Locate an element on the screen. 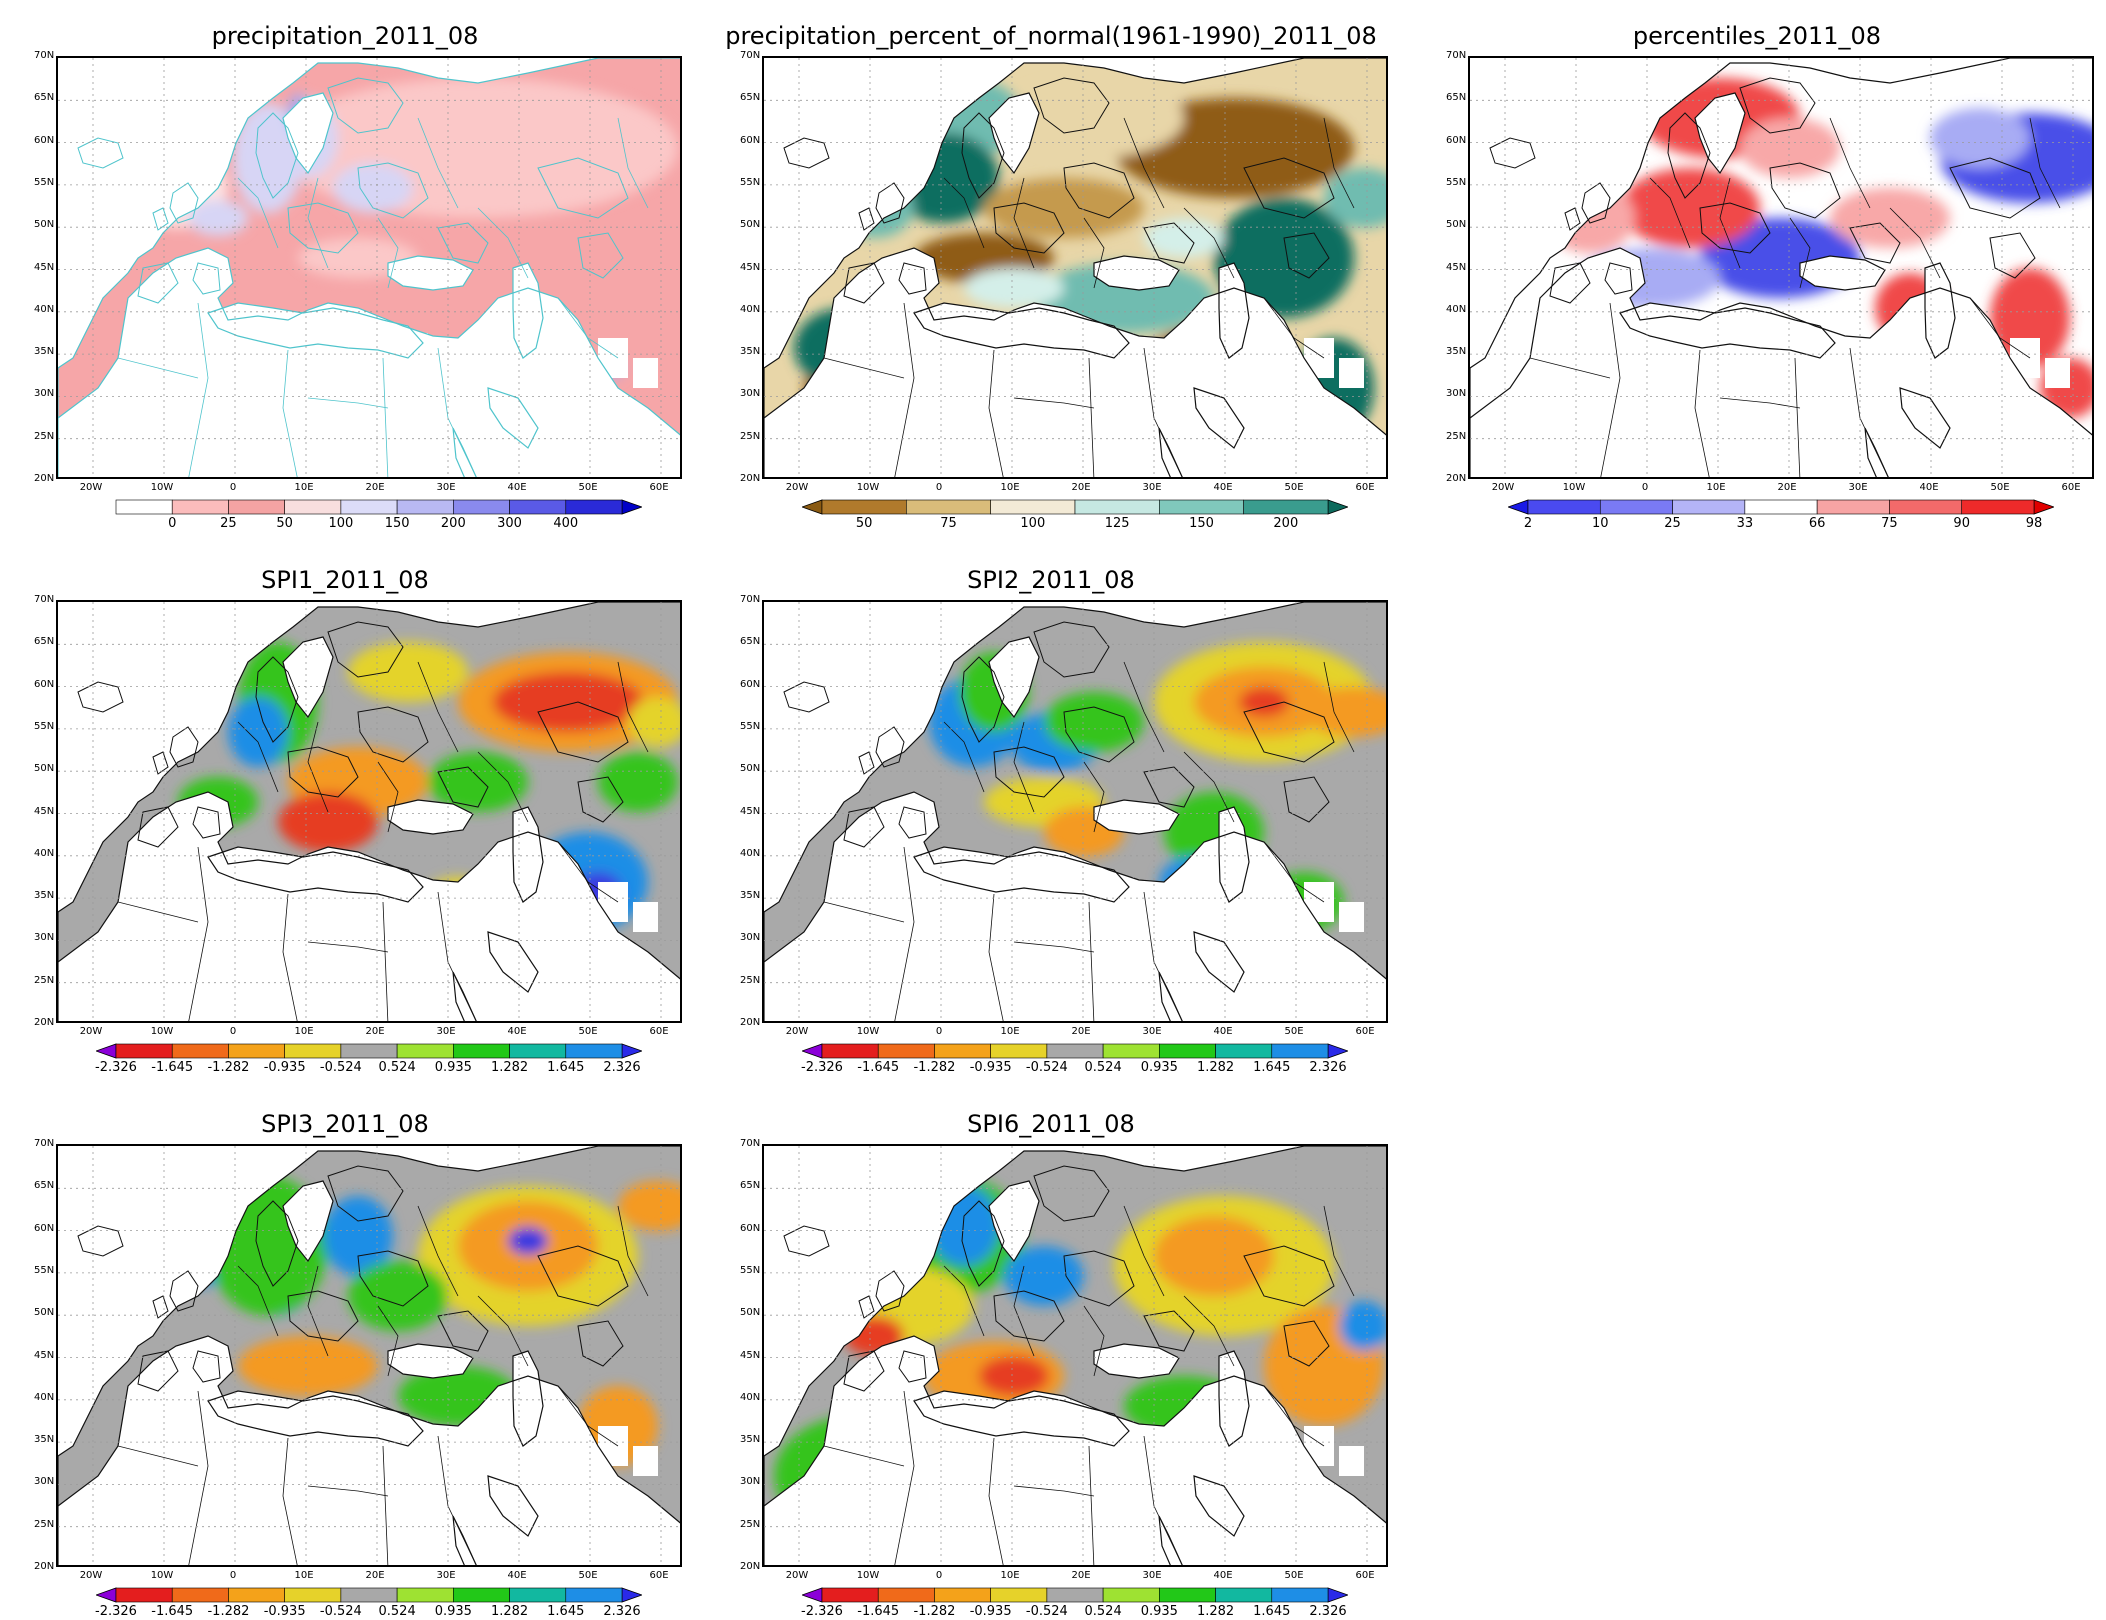 The width and height of the screenshot is (2106, 1620). colorbar-label: 100 is located at coordinates (341, 523).